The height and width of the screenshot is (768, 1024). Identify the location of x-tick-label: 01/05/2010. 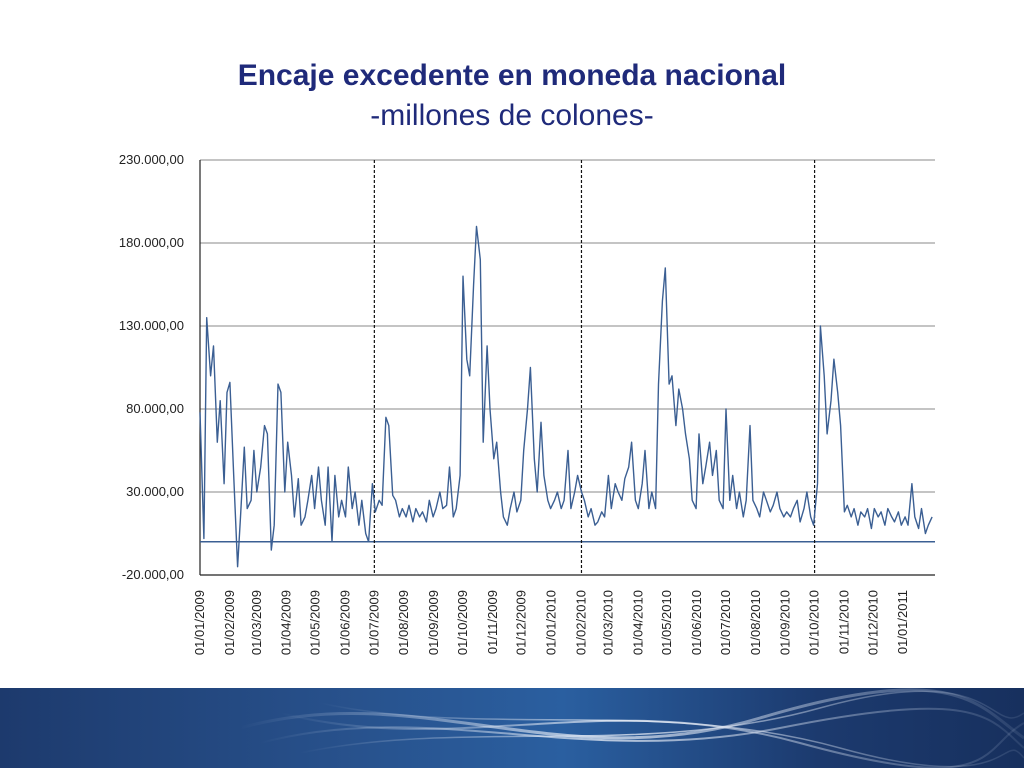
(666, 622).